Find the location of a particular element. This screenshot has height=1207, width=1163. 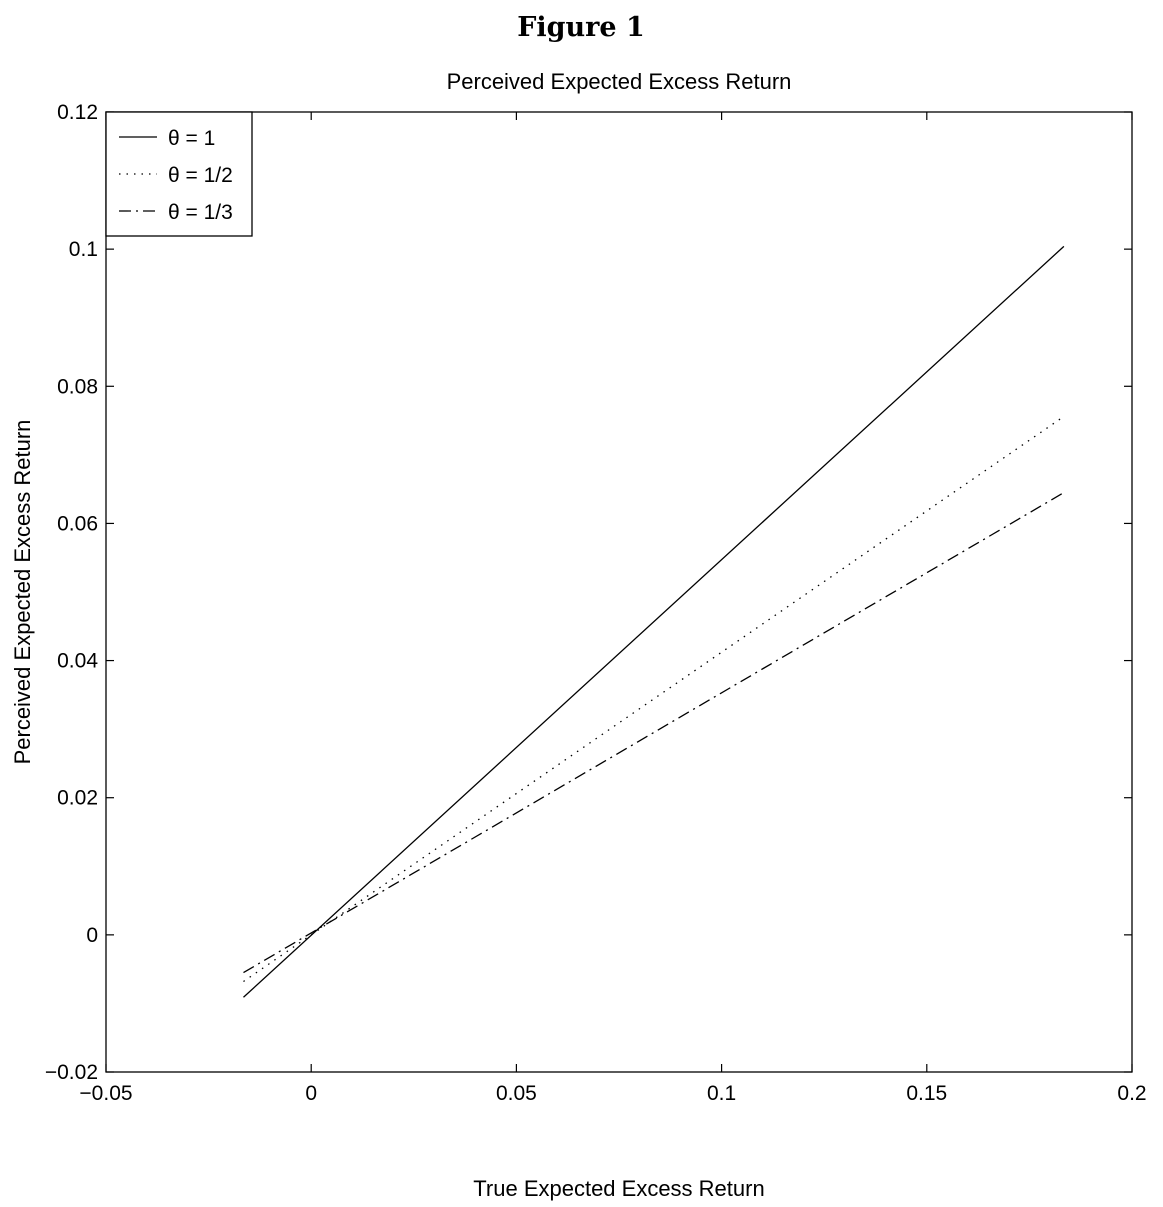

x-axis-label: True Expected Excess Return is located at coordinates (618, 1188).